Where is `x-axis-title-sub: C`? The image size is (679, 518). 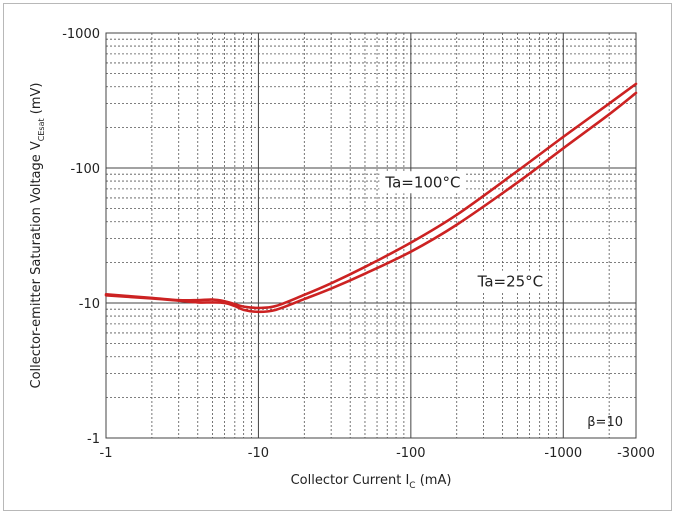
x-axis-title-sub: C is located at coordinates (412, 486).